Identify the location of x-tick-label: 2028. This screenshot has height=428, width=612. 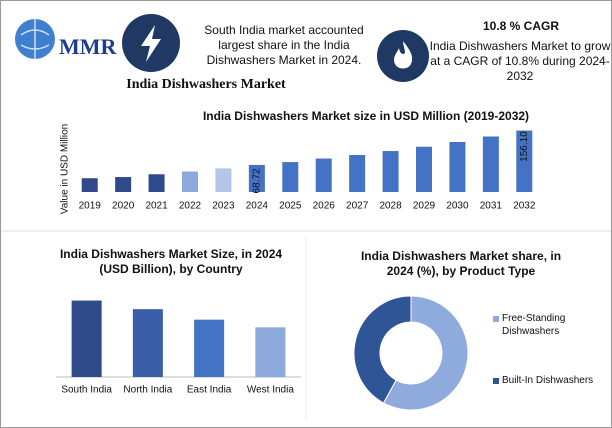
(390, 206).